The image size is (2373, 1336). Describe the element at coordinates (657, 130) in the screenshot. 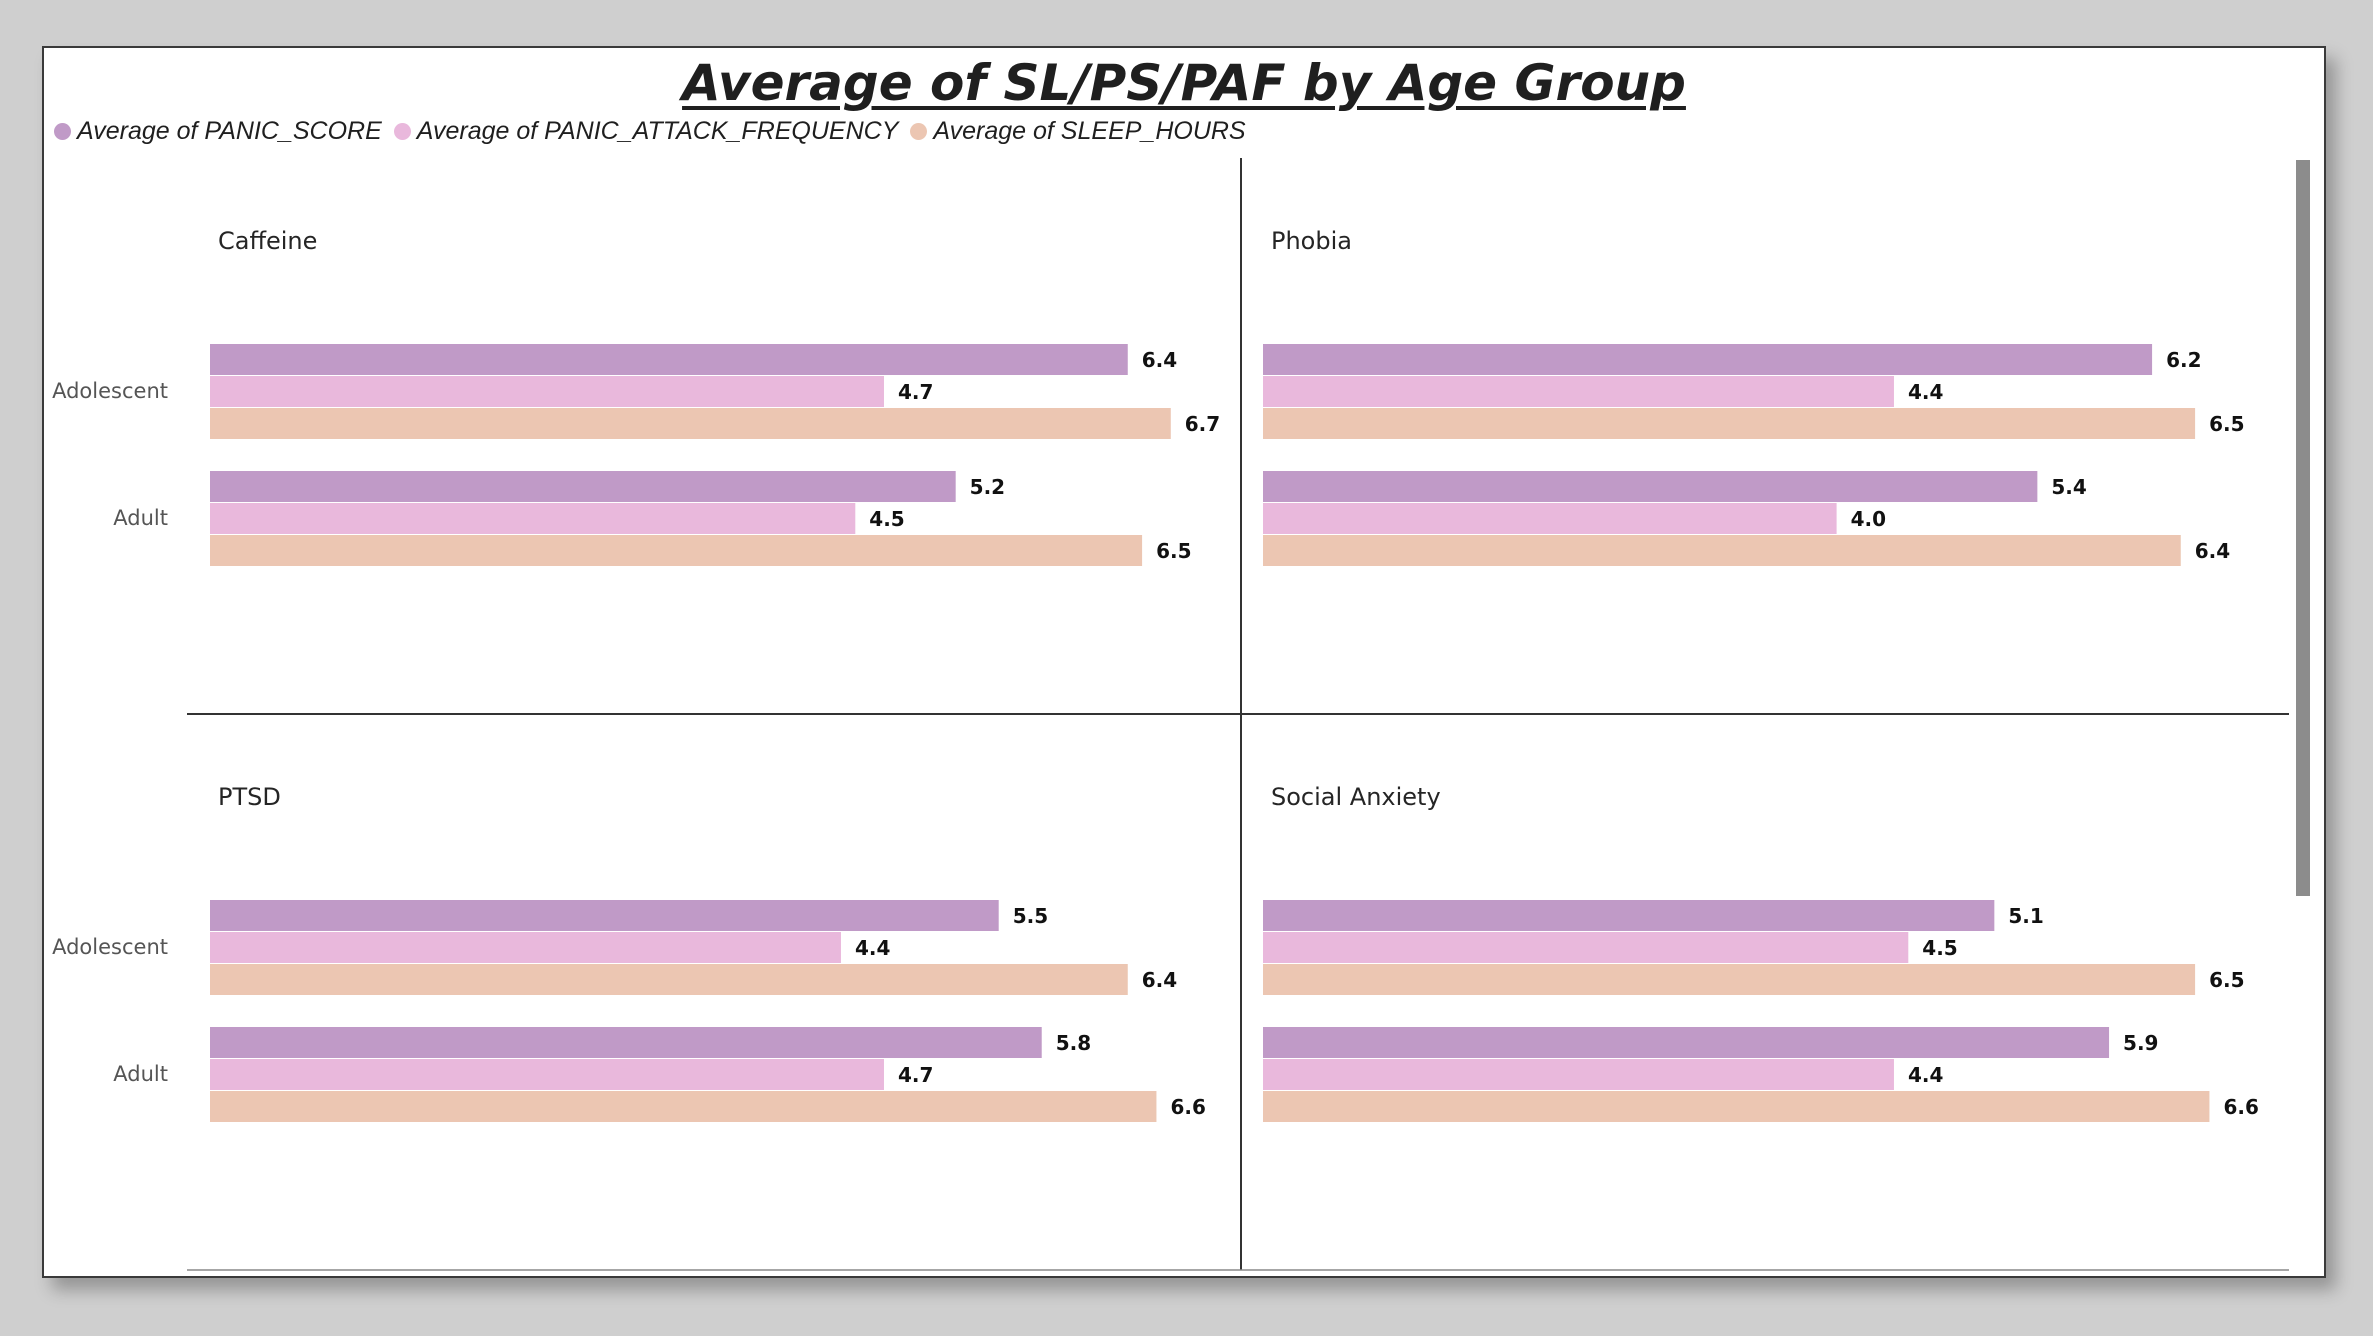

I see `legend-label-panic-attack-frequency: Average of PANIC_ATTACK_FREQUENCY` at that location.